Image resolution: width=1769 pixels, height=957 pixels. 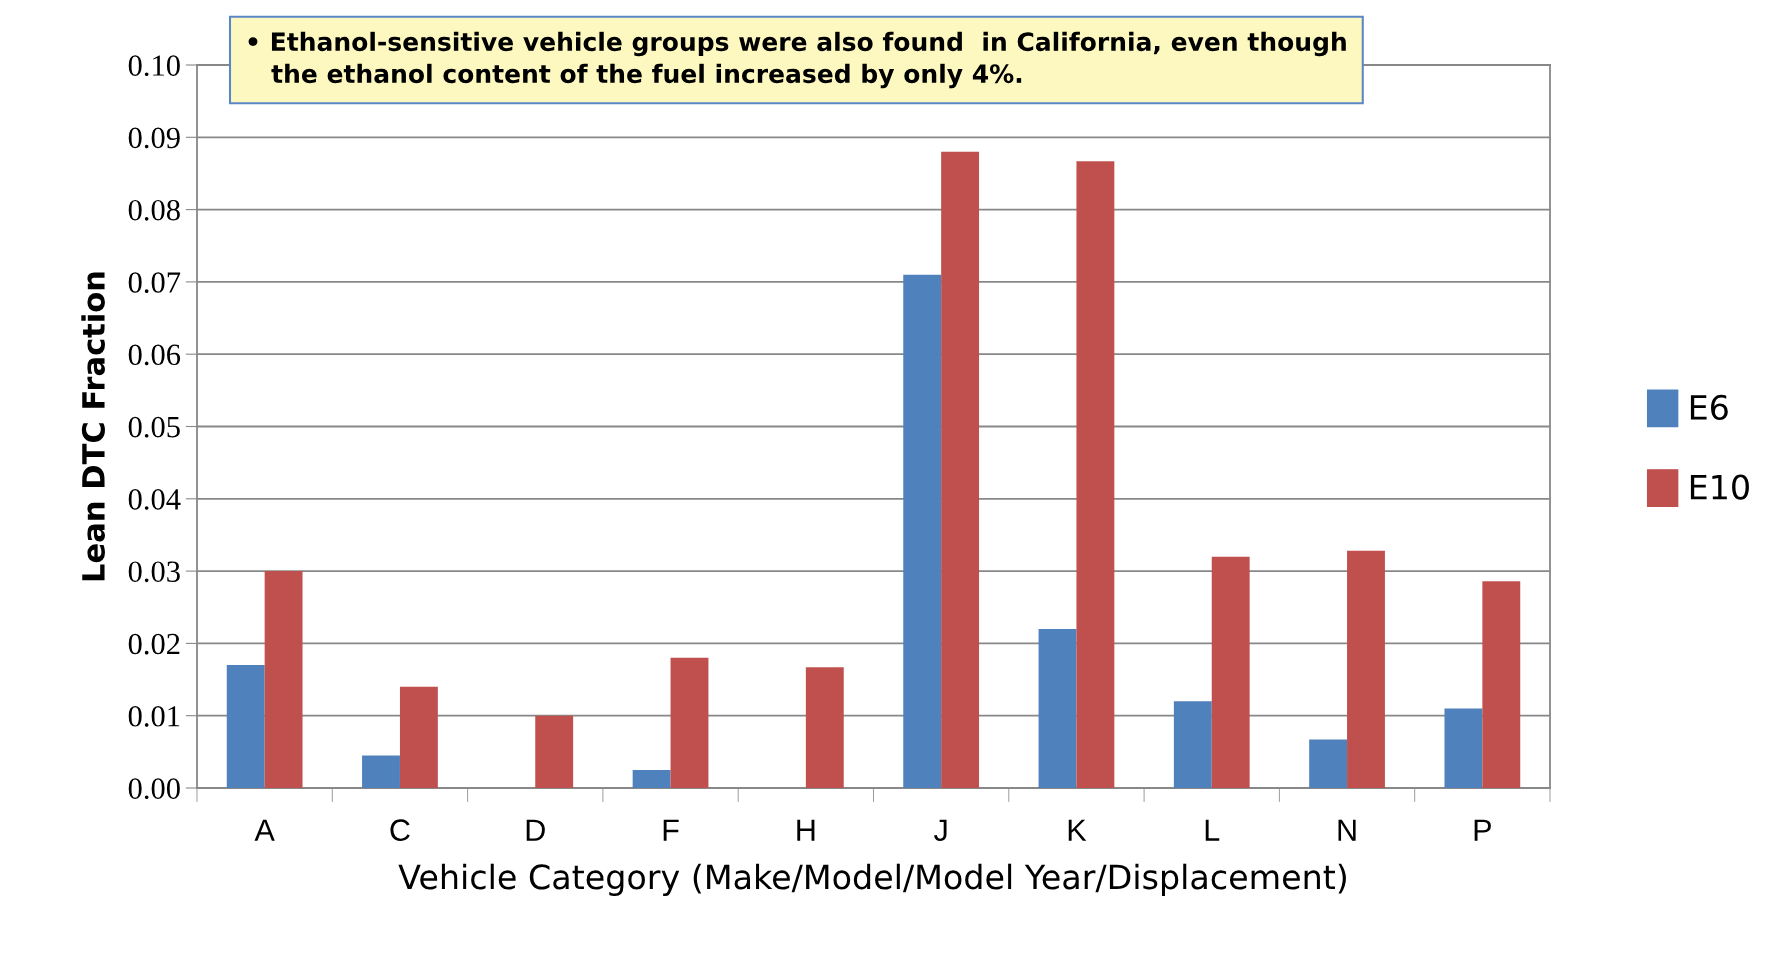 What do you see at coordinates (1077, 830) in the screenshot?
I see `x-tick-label: K` at bounding box center [1077, 830].